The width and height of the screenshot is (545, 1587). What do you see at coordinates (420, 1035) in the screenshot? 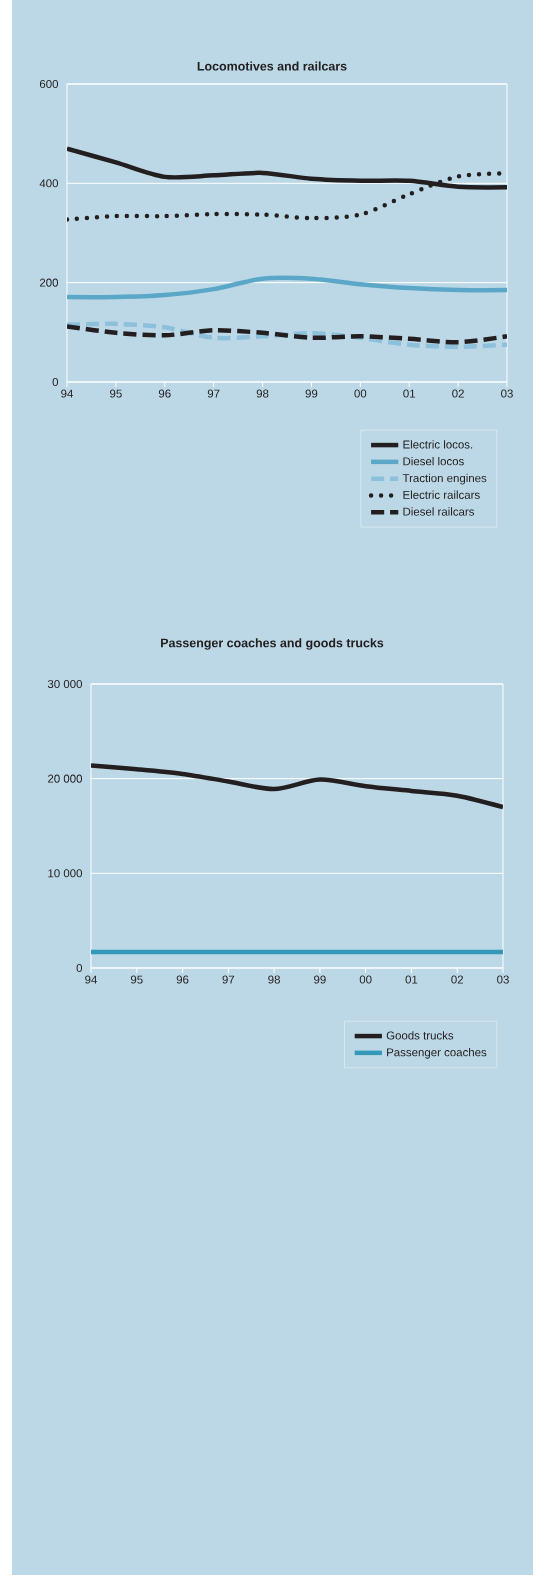
I see `legend-label: Goods trucks` at bounding box center [420, 1035].